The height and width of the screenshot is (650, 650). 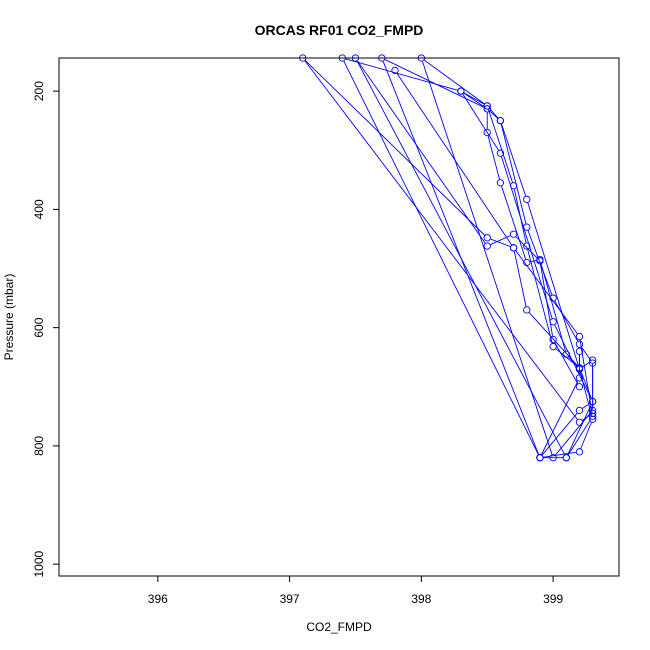 What do you see at coordinates (39, 327) in the screenshot?
I see `y-tick-label: 600` at bounding box center [39, 327].